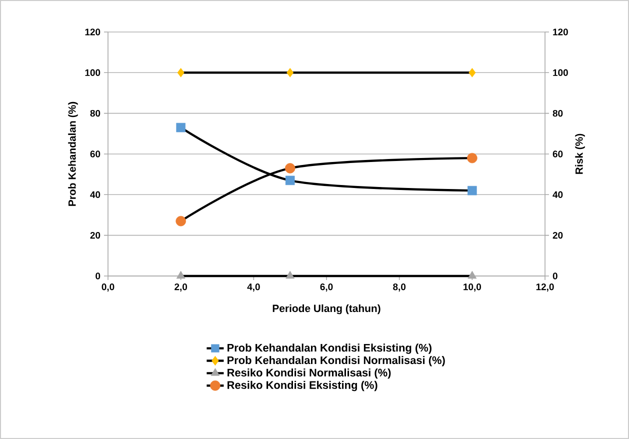 The width and height of the screenshot is (629, 439). Describe the element at coordinates (92, 72) in the screenshot. I see `y-tick-label: 100` at that location.